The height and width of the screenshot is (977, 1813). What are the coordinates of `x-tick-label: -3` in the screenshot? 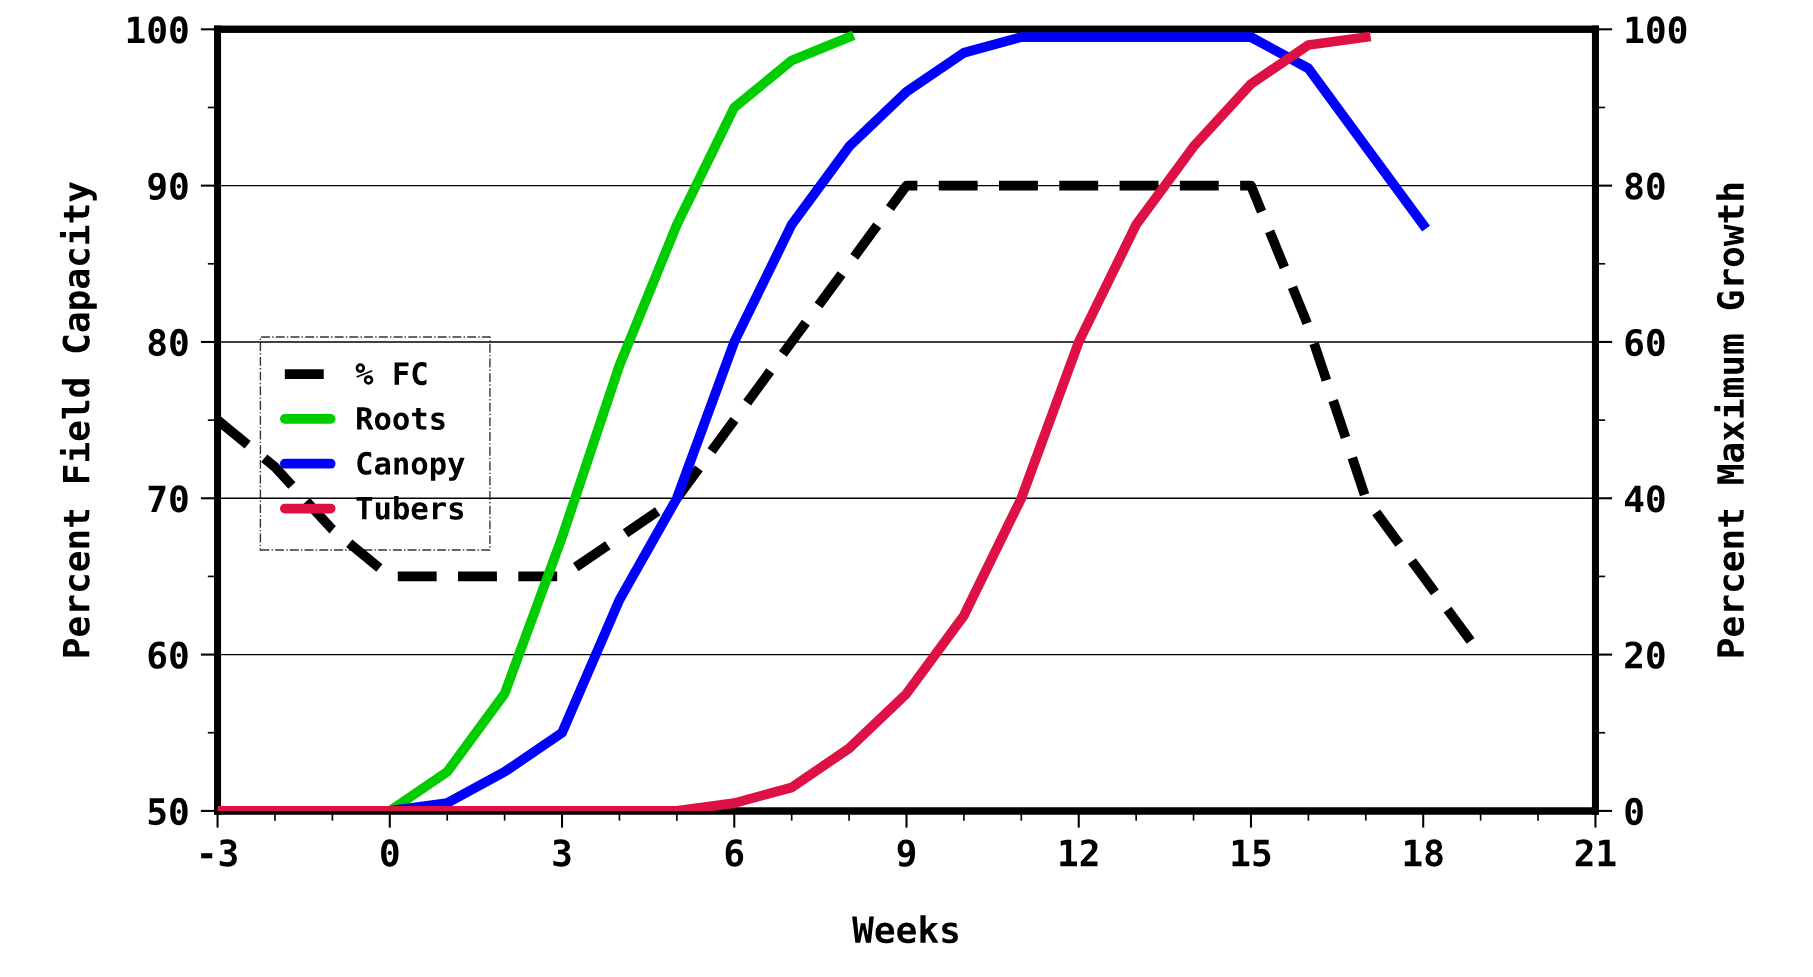 It's located at (219, 853).